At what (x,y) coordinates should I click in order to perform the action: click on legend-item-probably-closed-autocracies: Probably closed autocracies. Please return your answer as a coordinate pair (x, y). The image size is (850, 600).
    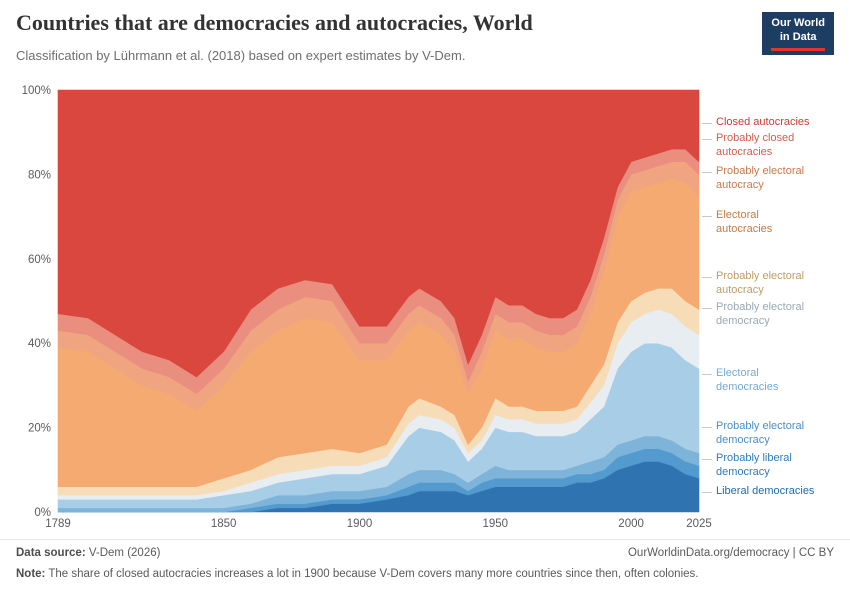
    Looking at the image, I should click on (758, 146).